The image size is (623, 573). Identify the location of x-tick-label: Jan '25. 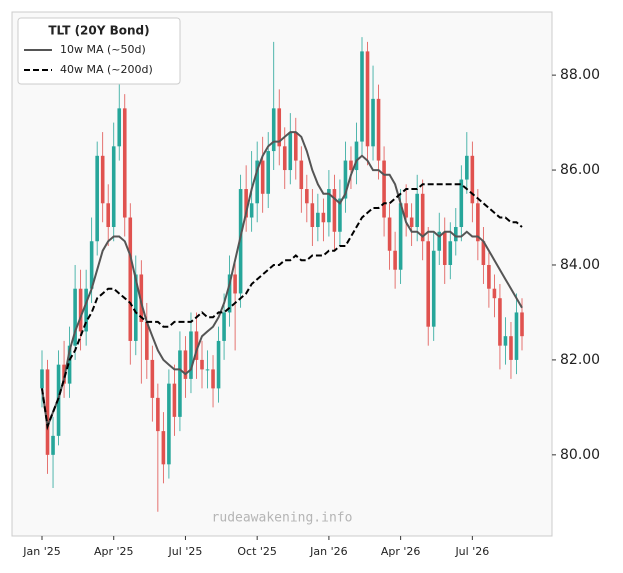
(41, 551).